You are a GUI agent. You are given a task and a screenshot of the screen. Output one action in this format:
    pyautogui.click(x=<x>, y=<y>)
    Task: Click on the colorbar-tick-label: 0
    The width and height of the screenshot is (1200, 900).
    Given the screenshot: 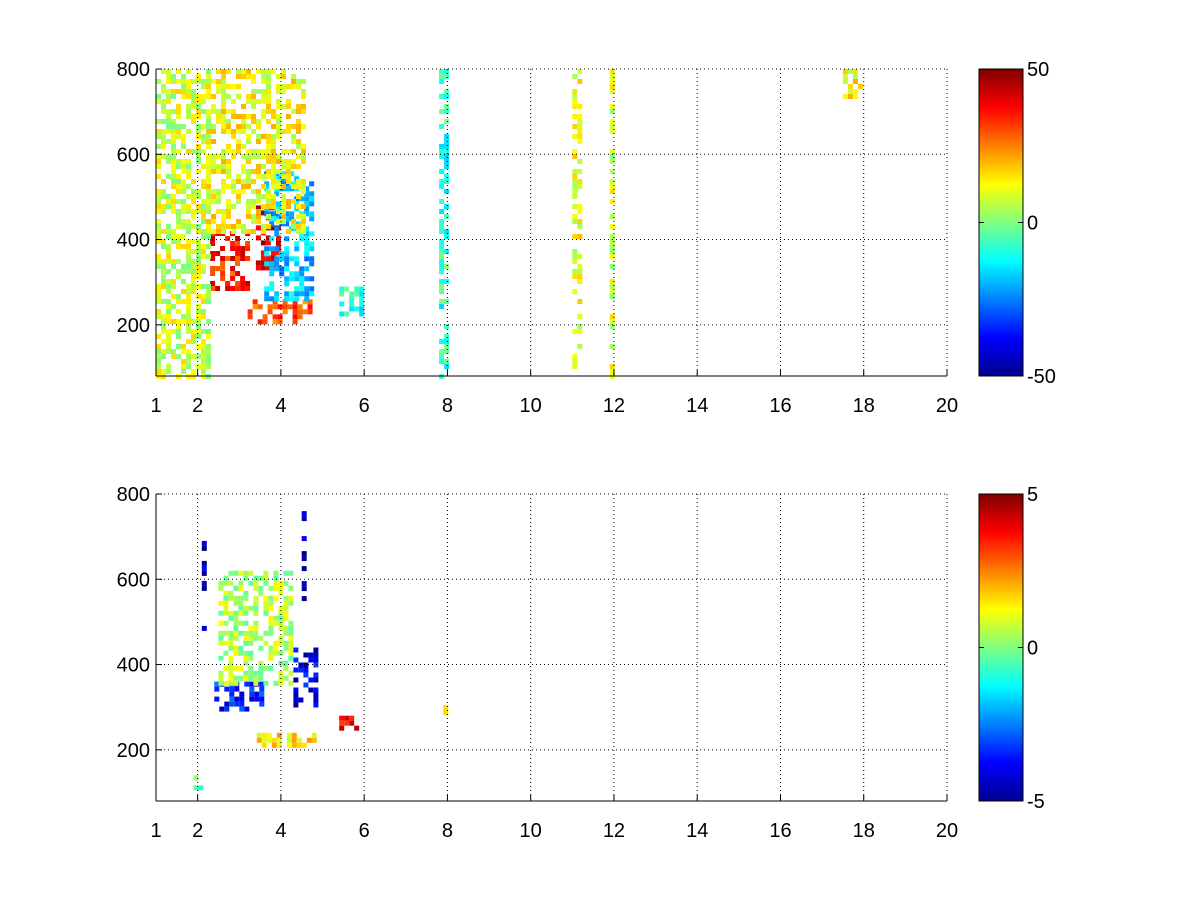 What is the action you would take?
    pyautogui.click(x=1032, y=224)
    